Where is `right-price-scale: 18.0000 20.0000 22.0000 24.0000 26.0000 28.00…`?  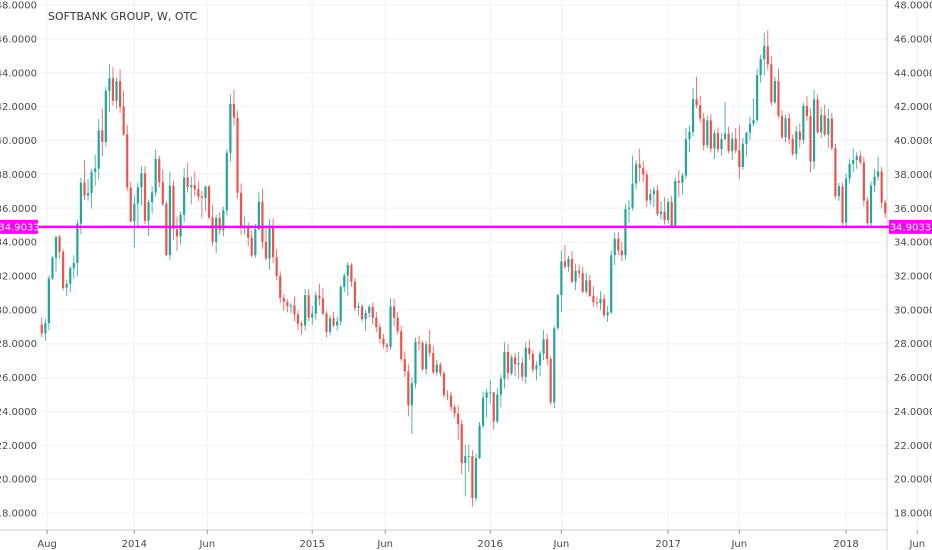 right-price-scale: 18.0000 20.0000 22.0000 24.0000 26.0000 28.00… is located at coordinates (913, 260).